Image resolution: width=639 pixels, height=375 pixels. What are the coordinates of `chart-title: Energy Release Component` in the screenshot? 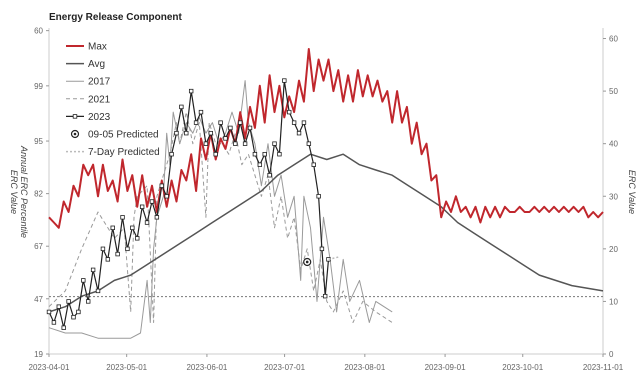 It's located at (115, 17).